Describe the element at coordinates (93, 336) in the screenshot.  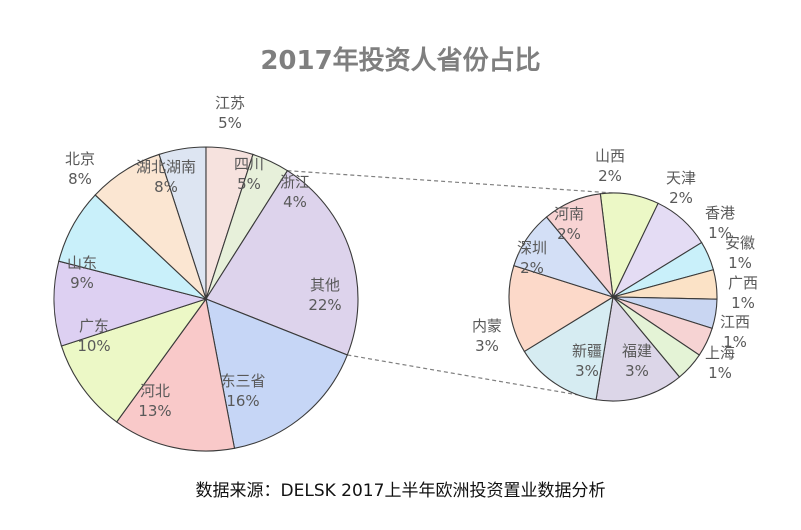
I see `main-label-6: 广东 10%` at that location.